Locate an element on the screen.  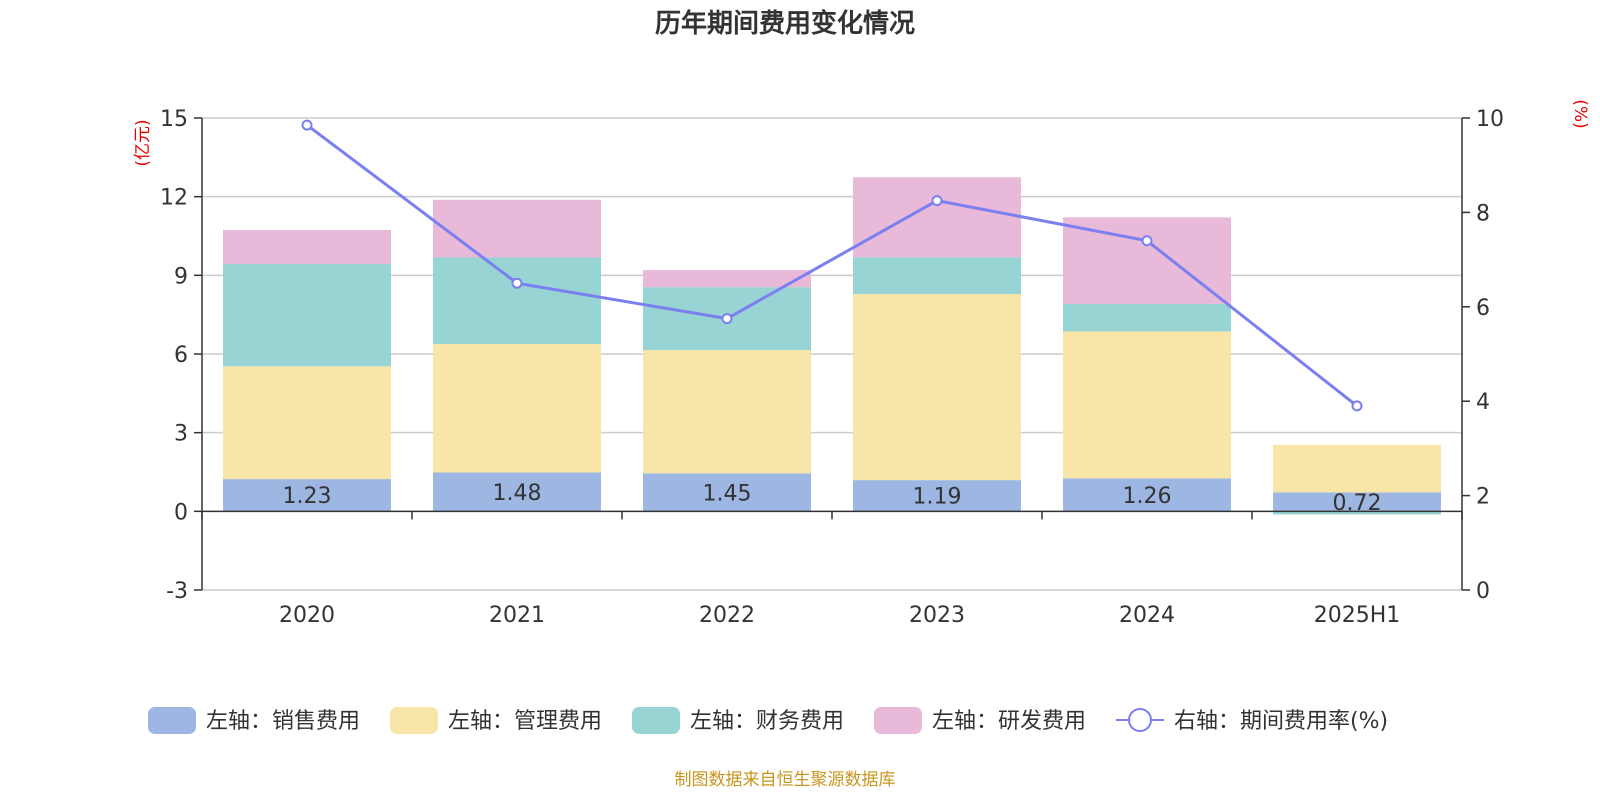
legend-label: 左轴：管理费用 is located at coordinates (525, 721).